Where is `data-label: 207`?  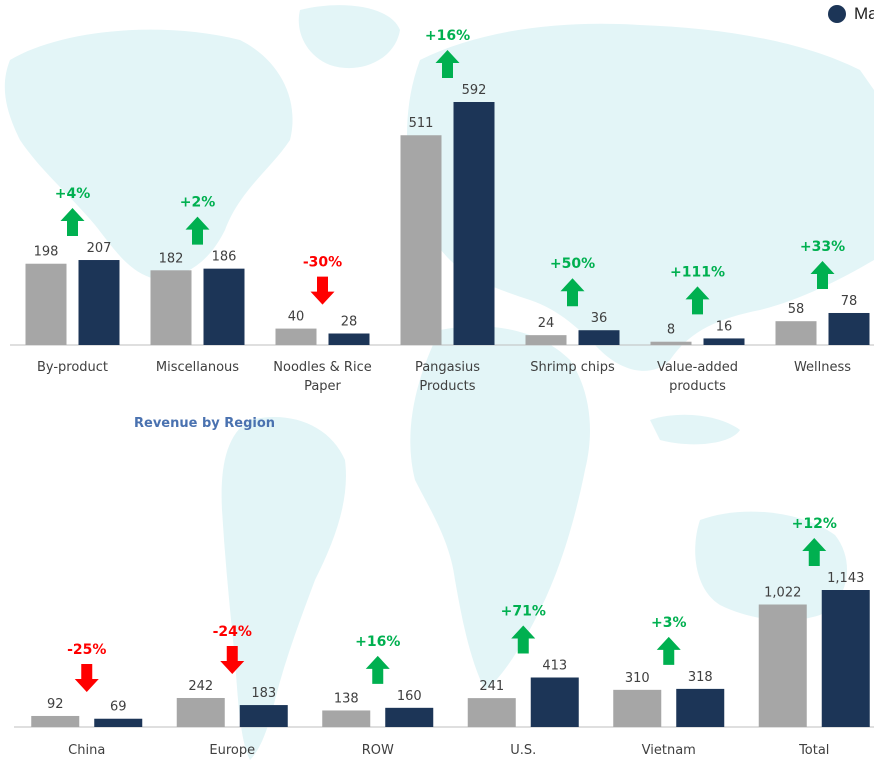
data-label: 207 is located at coordinates (99, 248).